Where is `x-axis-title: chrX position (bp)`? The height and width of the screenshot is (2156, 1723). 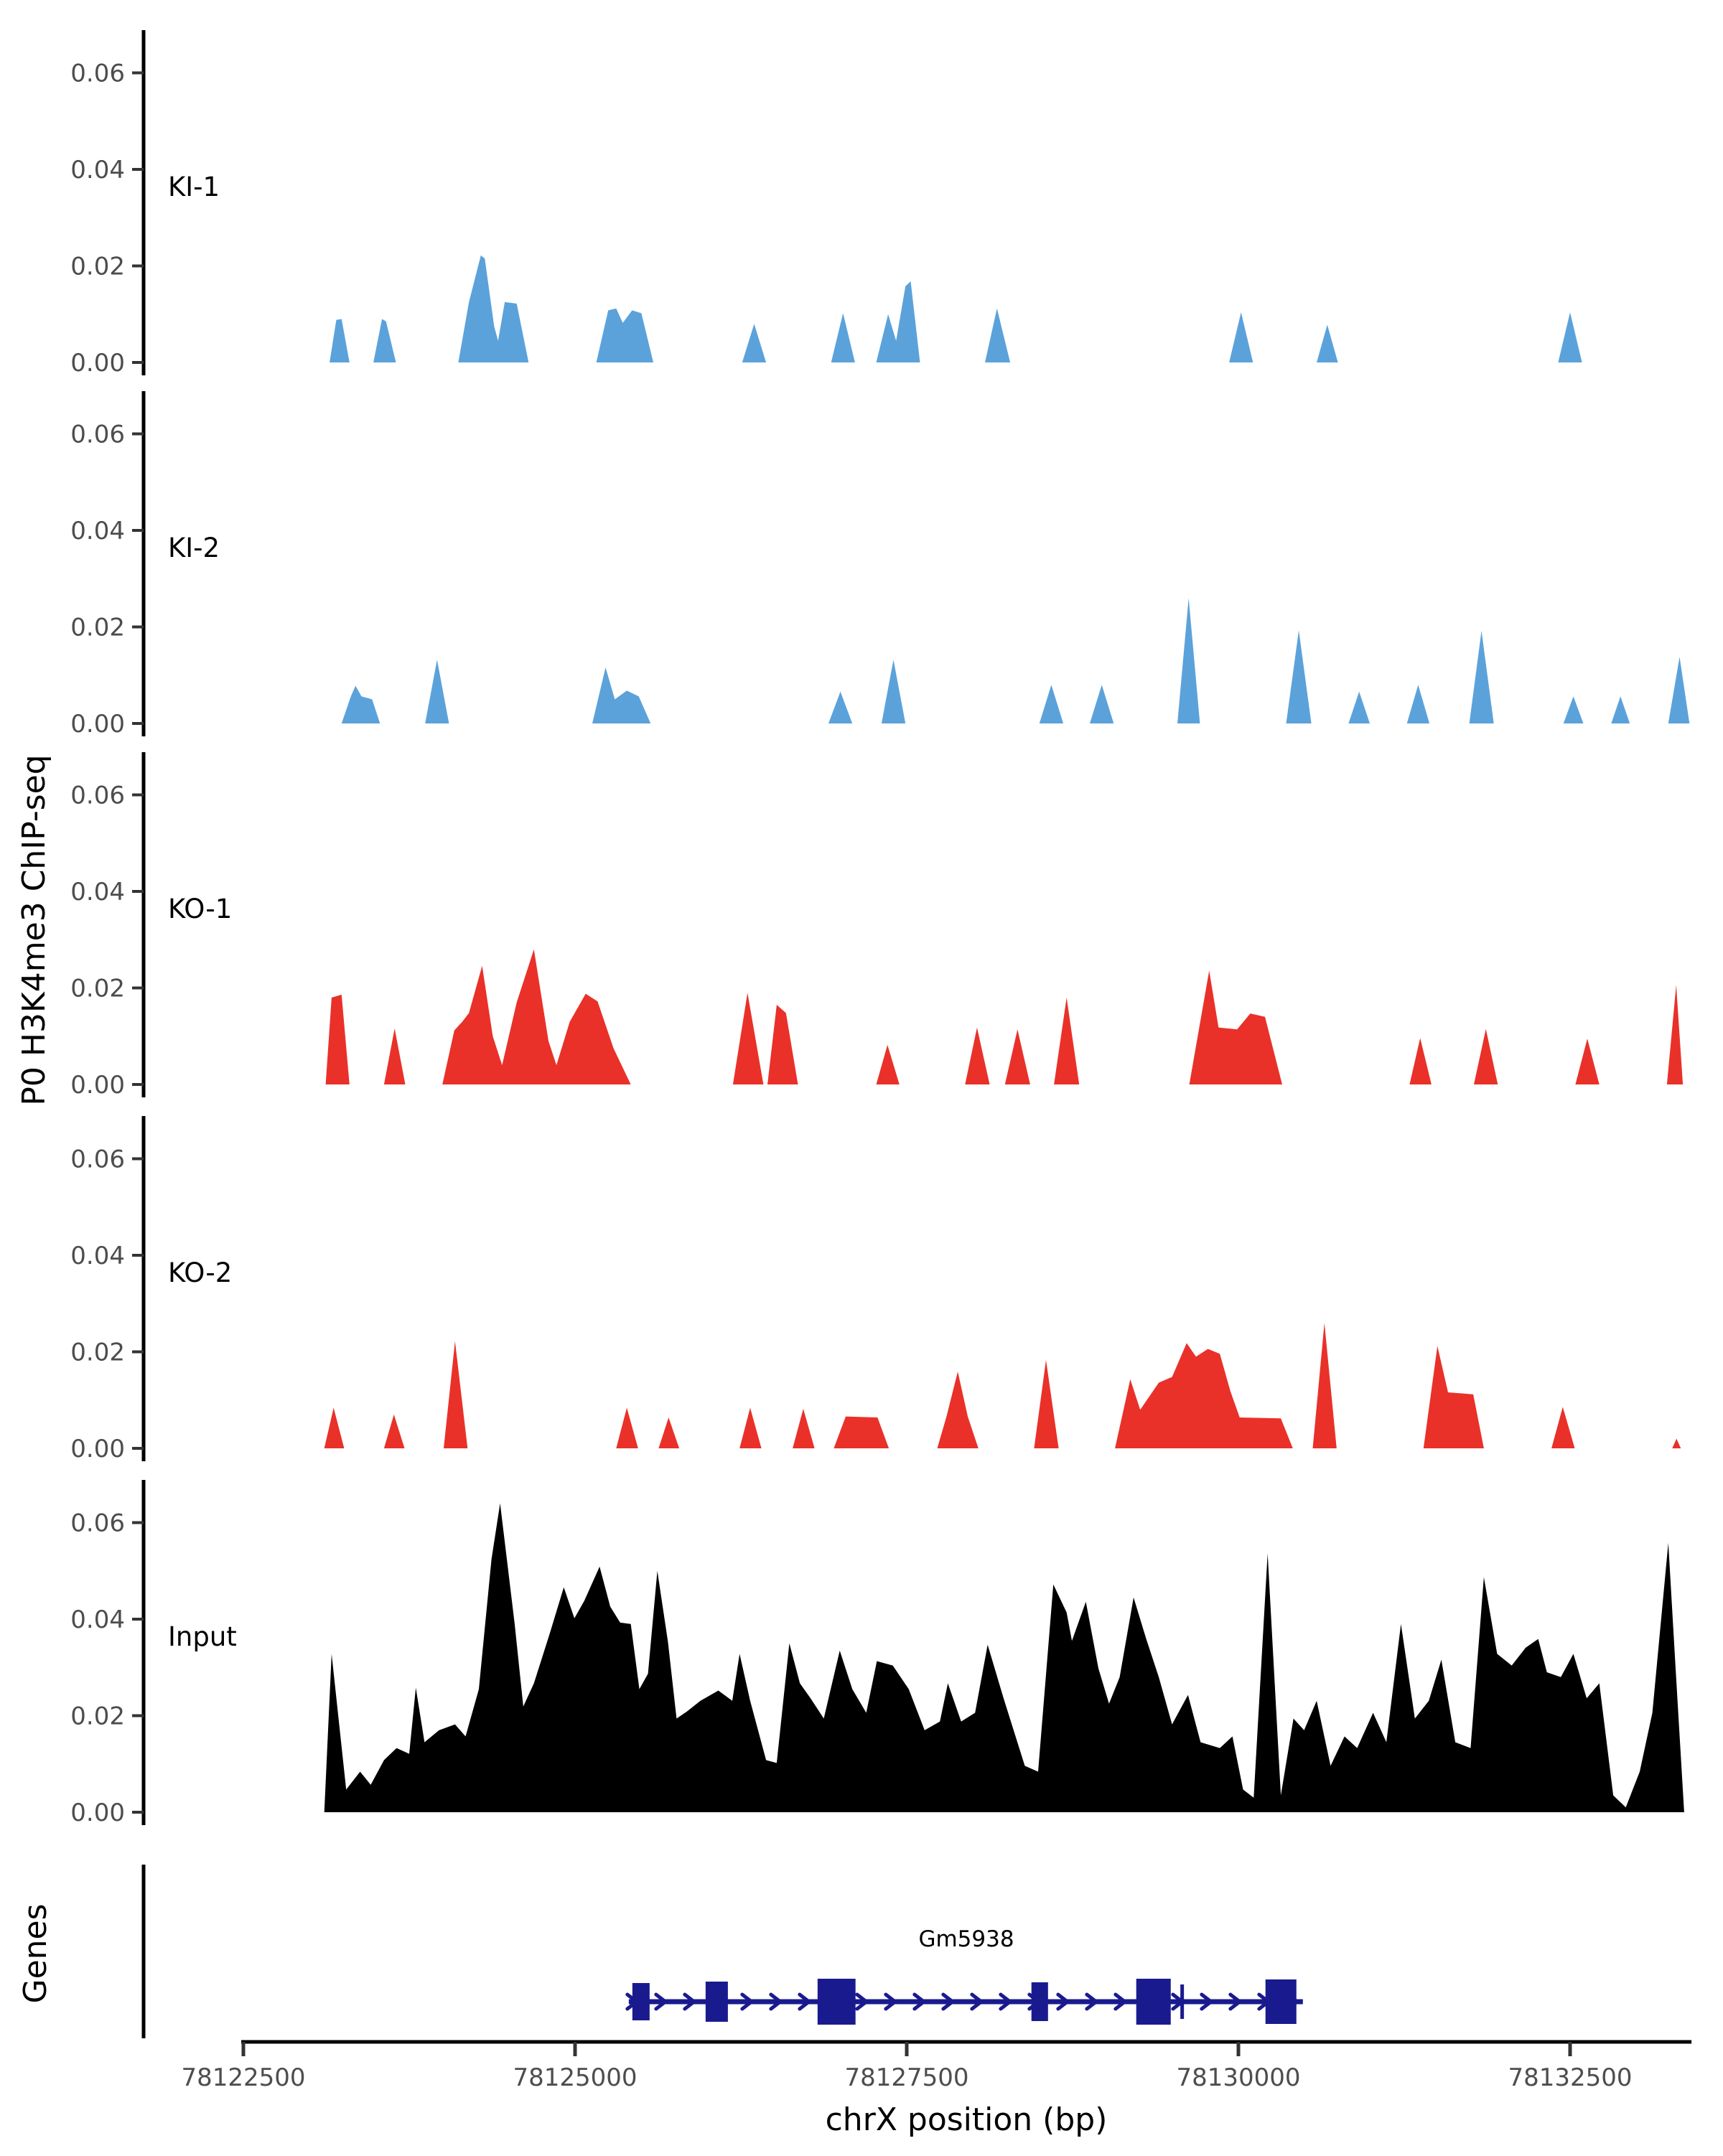
x-axis-title: chrX position (bp) is located at coordinates (967, 2119).